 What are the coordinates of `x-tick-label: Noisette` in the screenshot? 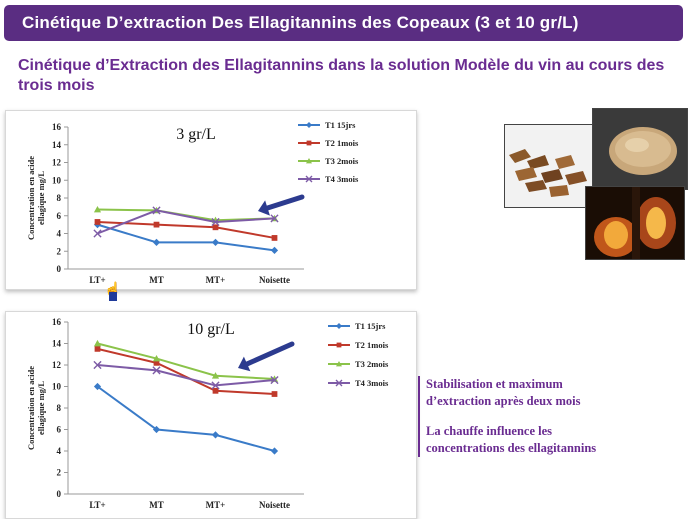 It's located at (274, 505).